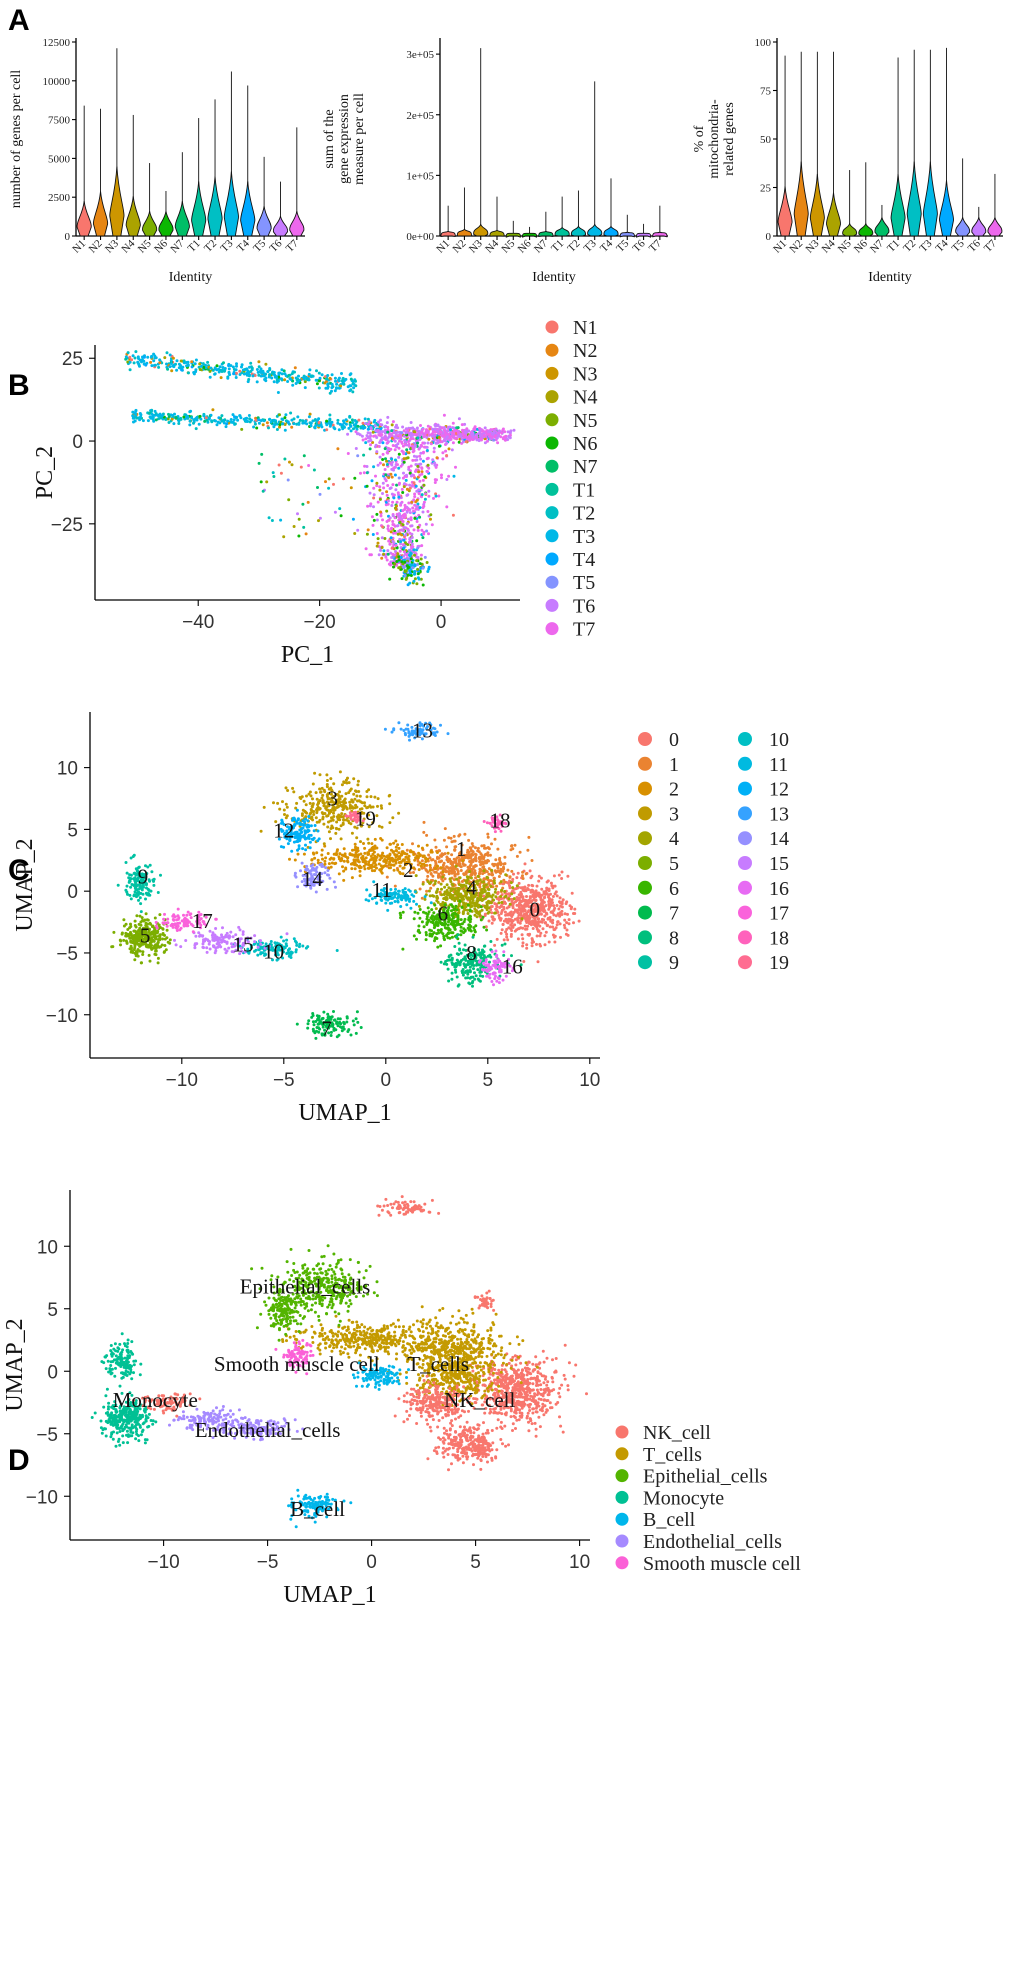 This screenshot has height=1968, width=1020. What do you see at coordinates (67, 769) in the screenshot?
I see `y-tick-label: 10` at bounding box center [67, 769].